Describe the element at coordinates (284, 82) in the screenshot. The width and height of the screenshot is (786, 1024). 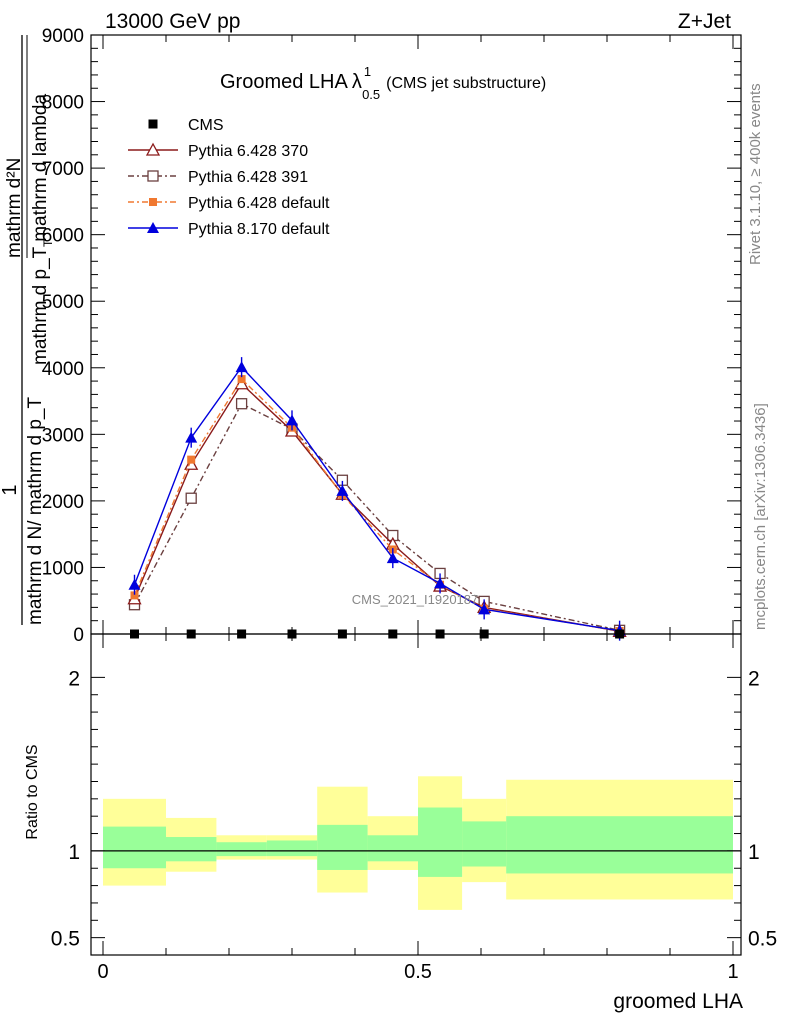
I see `main-title-text: Groomed LHA` at that location.